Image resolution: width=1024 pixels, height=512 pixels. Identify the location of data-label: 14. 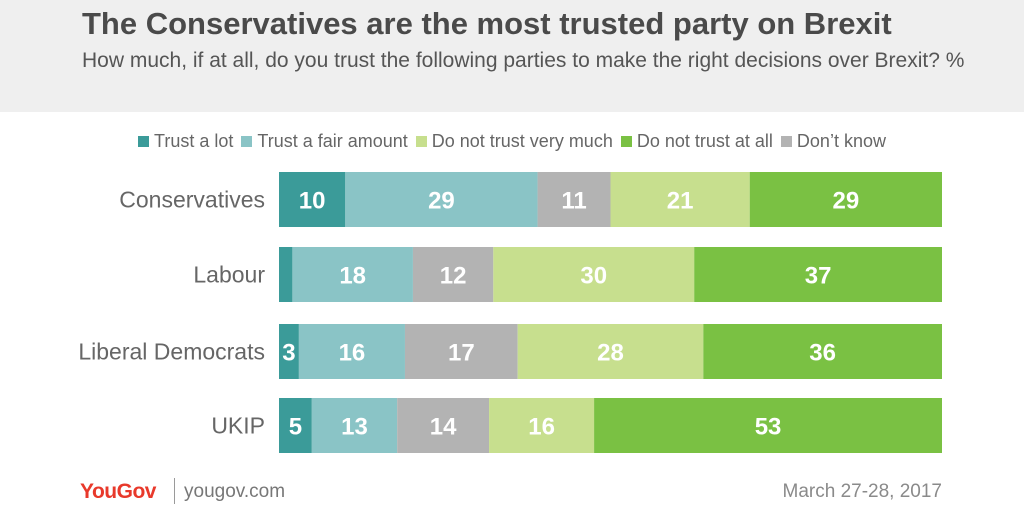
(443, 427).